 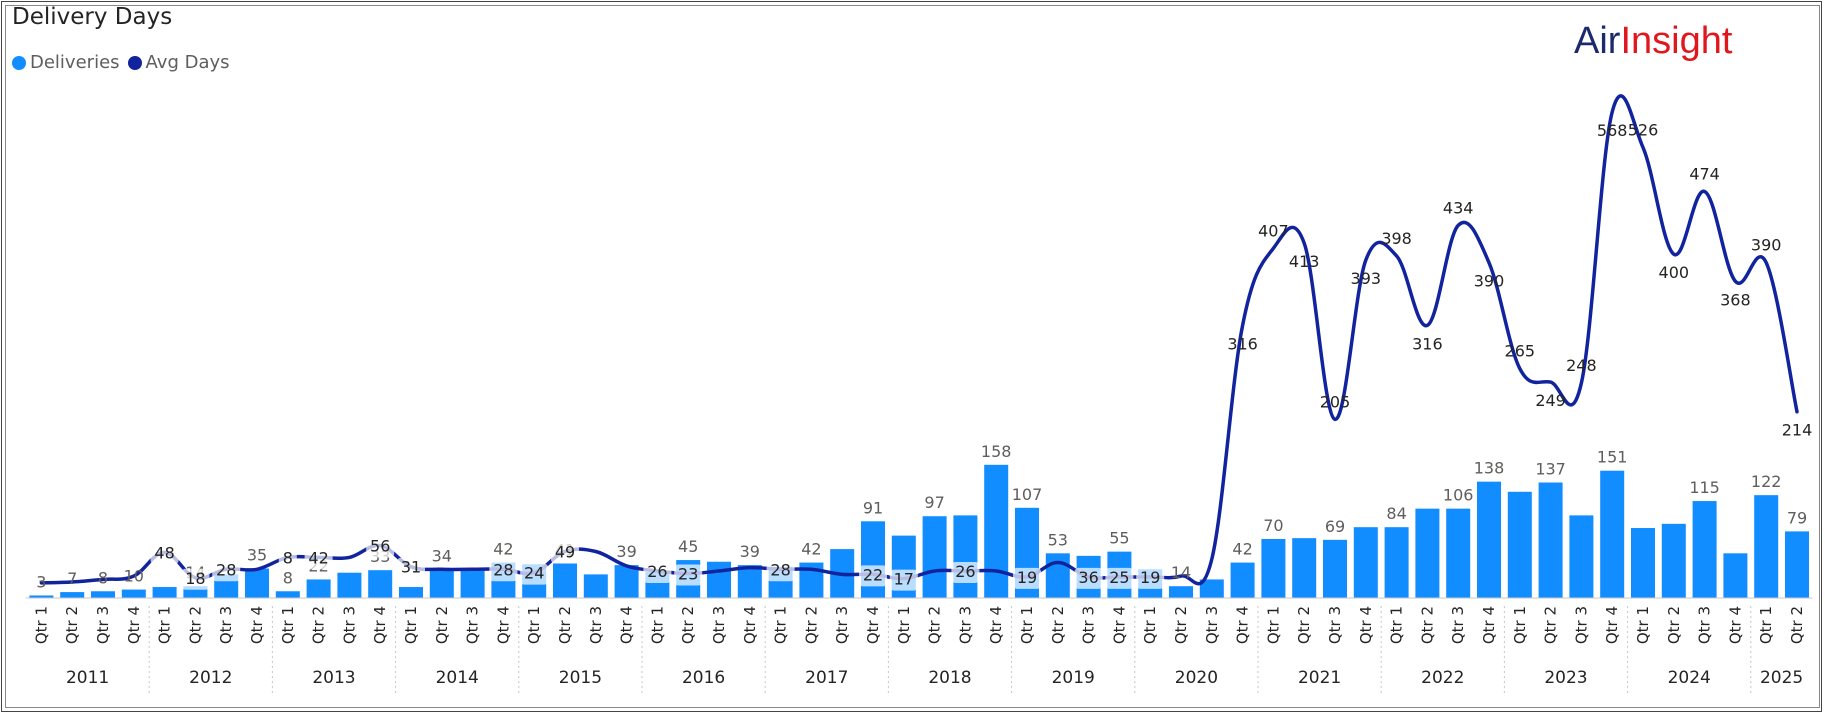 I want to click on line-data-label: 398, so click(x=1396, y=238).